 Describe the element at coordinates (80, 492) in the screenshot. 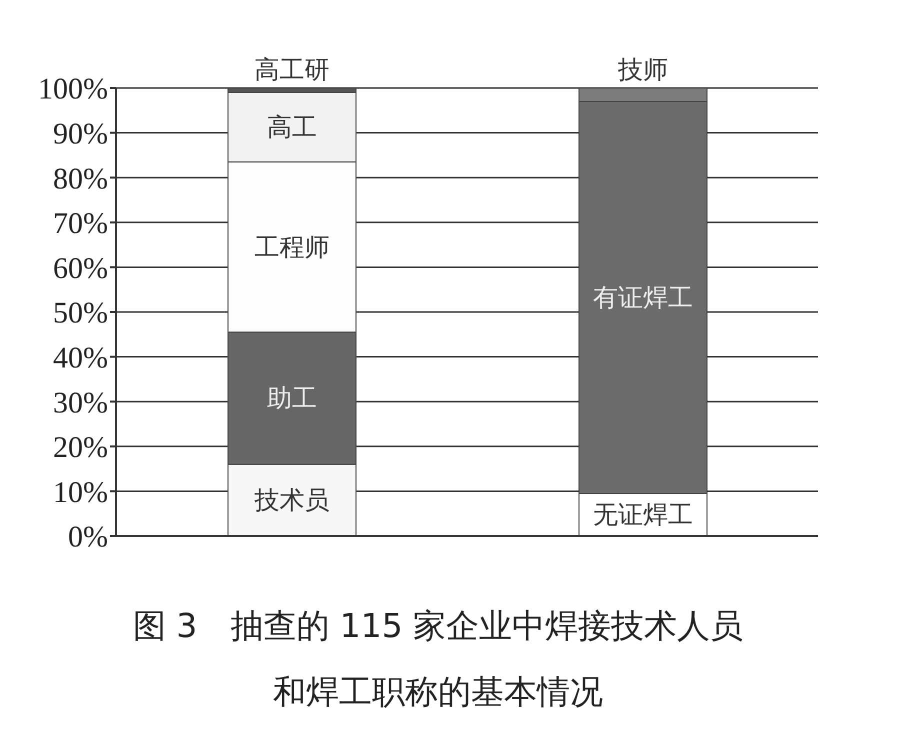

I see `y-tick-label: 10%` at that location.